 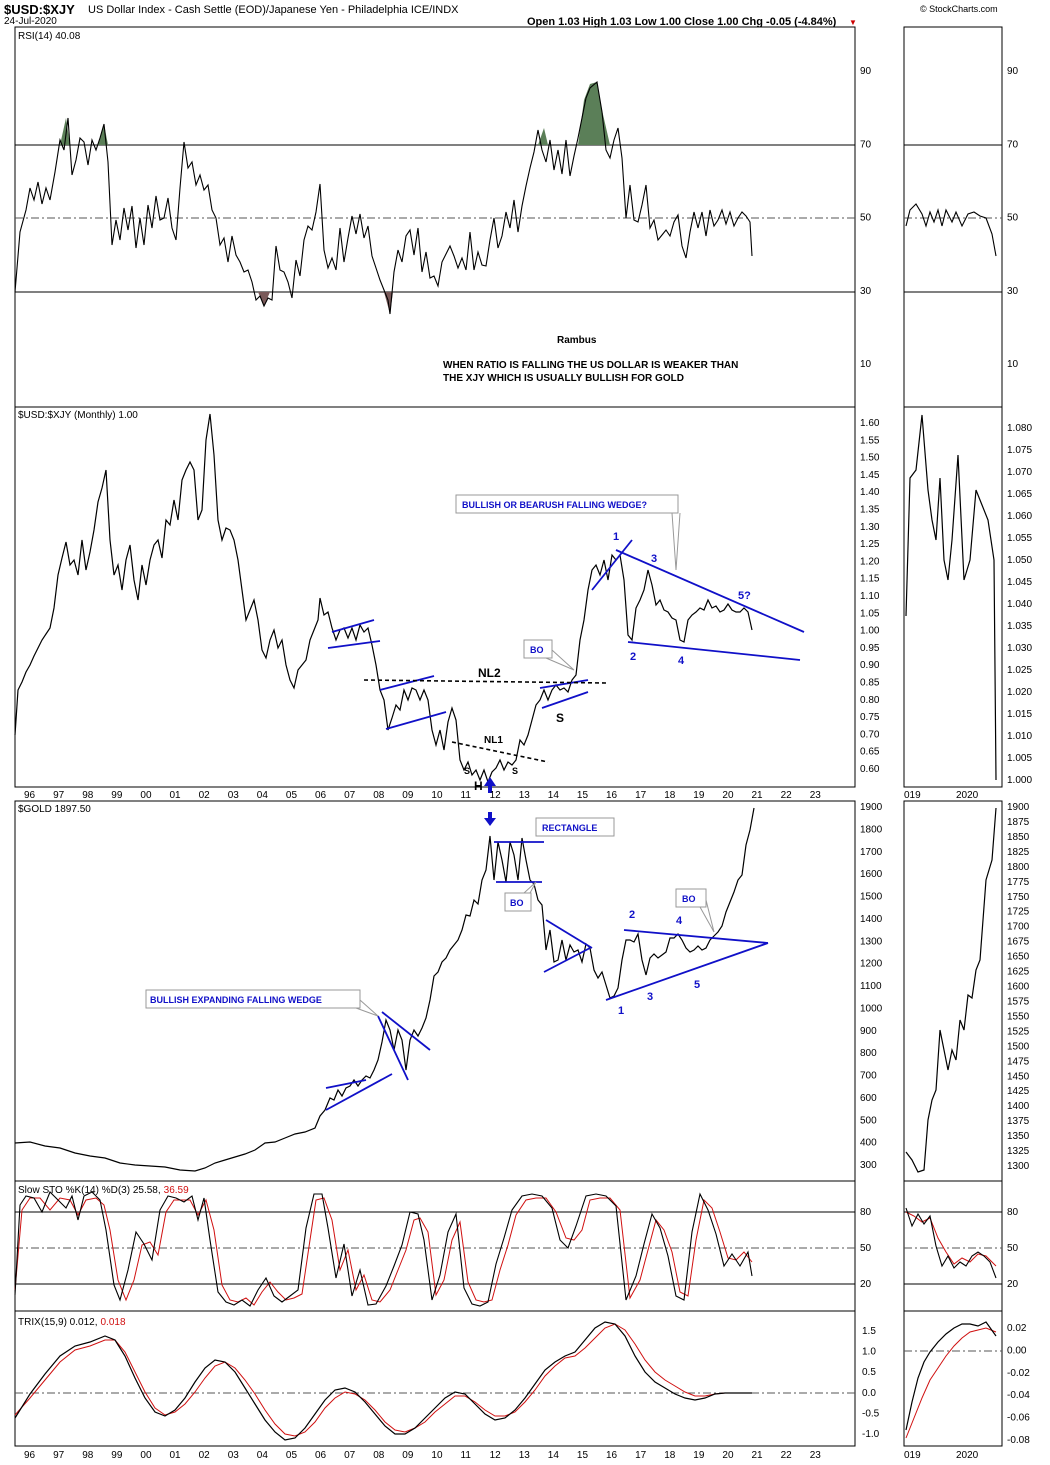 I want to click on rsi-inset-axis-tick: 10, so click(x=1013, y=364).